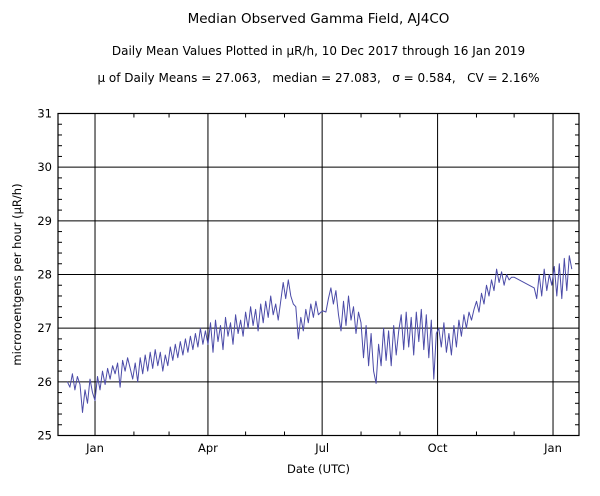  What do you see at coordinates (318, 19) in the screenshot?
I see `chart-title: Median Observed Gamma Field, AJ4CO` at bounding box center [318, 19].